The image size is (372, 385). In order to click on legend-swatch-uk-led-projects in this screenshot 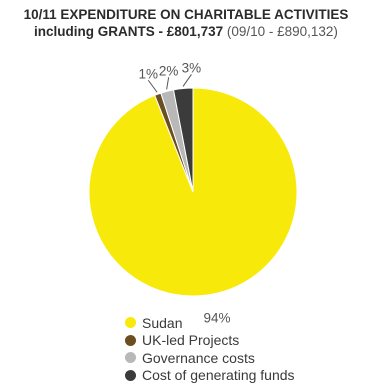, I will do `click(130, 340)`.